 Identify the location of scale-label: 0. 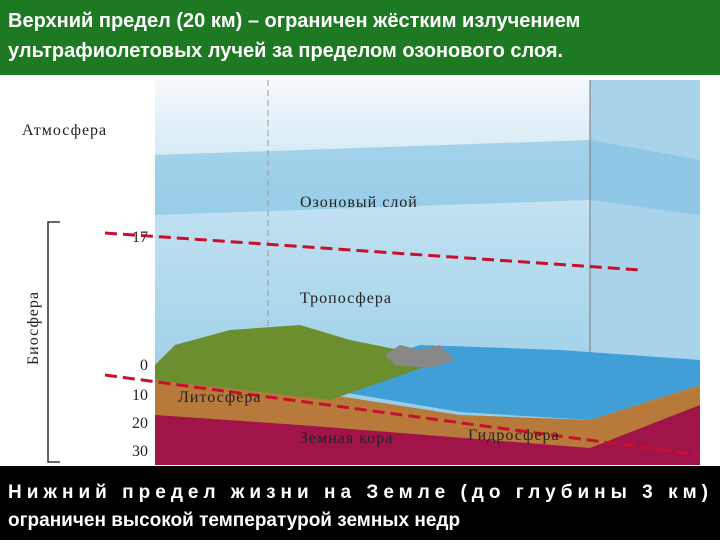
(144, 365).